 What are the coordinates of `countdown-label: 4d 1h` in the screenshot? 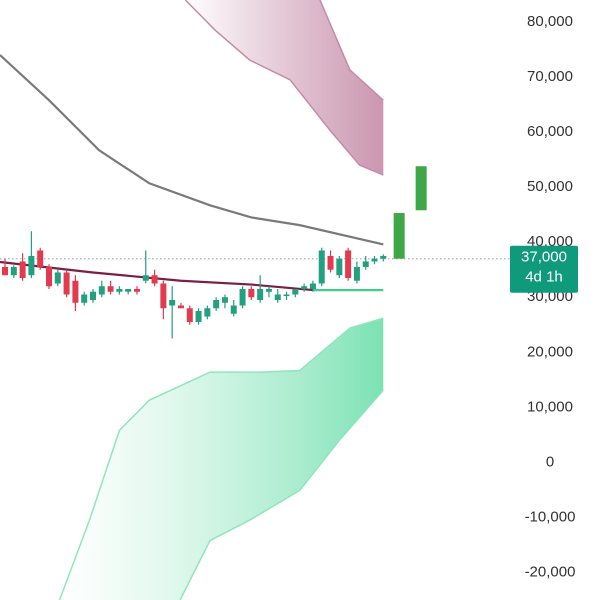 It's located at (544, 277).